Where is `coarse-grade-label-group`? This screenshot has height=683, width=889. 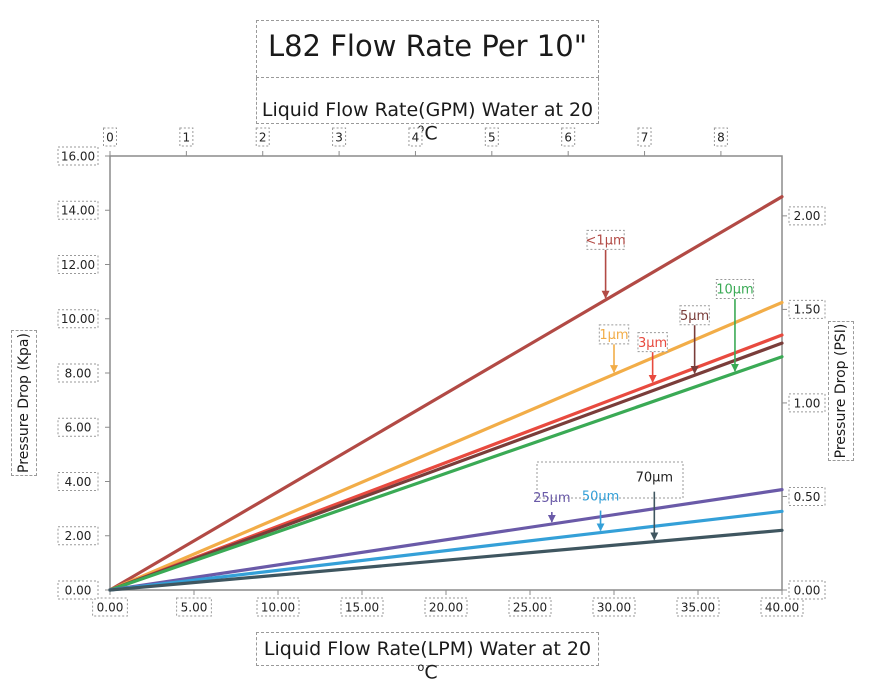 coarse-grade-label-group is located at coordinates (610, 480).